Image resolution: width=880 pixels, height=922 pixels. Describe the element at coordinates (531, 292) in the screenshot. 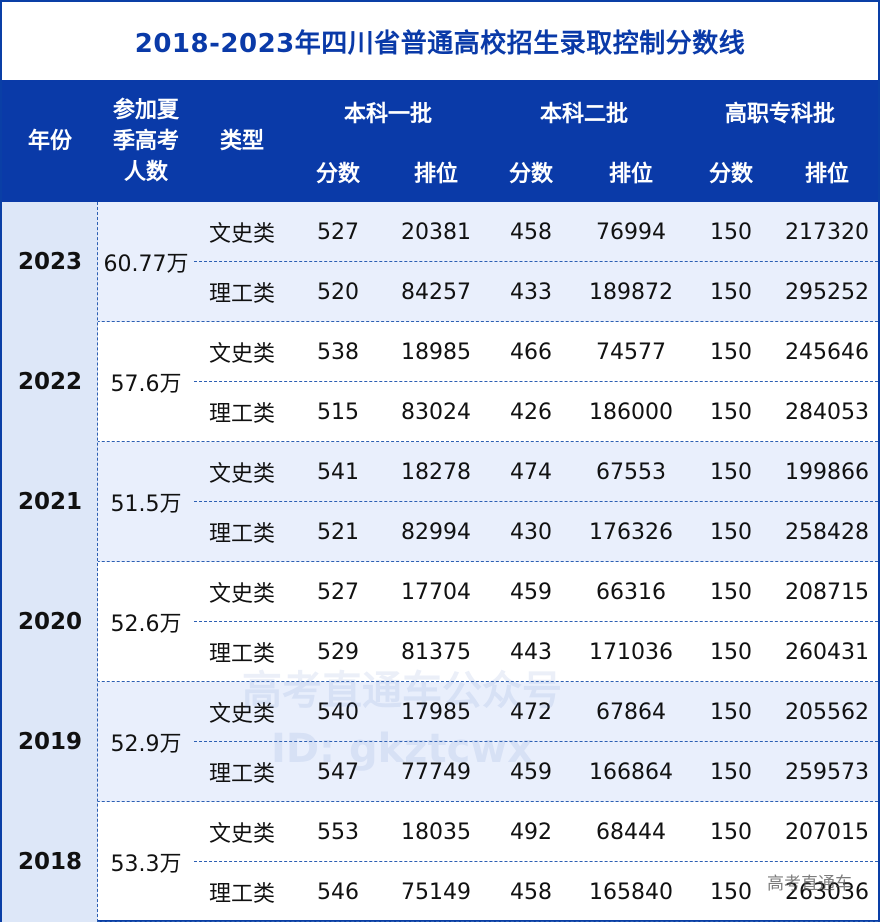

I see `score-cell: 433` at that location.